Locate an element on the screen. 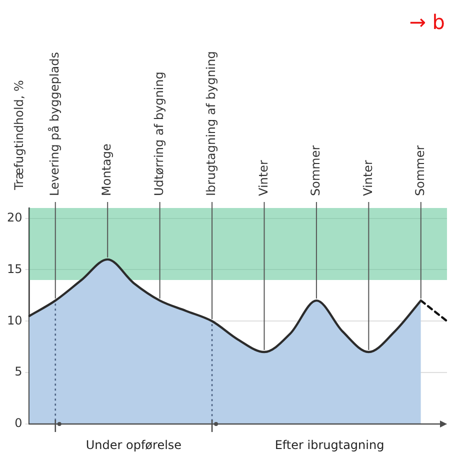  x-tick-label: Udtørring af bygning is located at coordinates (159, 134).